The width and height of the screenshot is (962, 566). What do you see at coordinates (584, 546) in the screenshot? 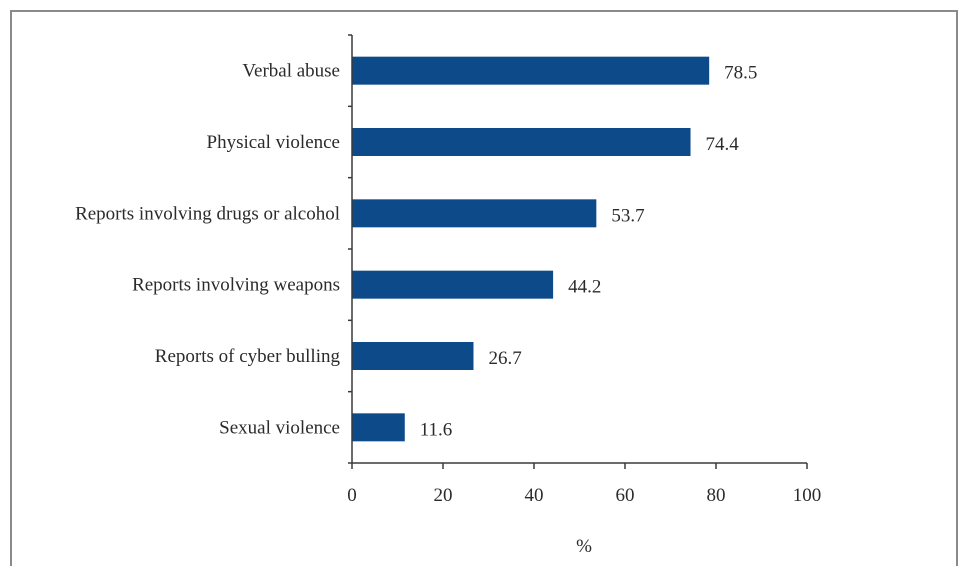
I see `x-axis-title: %` at bounding box center [584, 546].